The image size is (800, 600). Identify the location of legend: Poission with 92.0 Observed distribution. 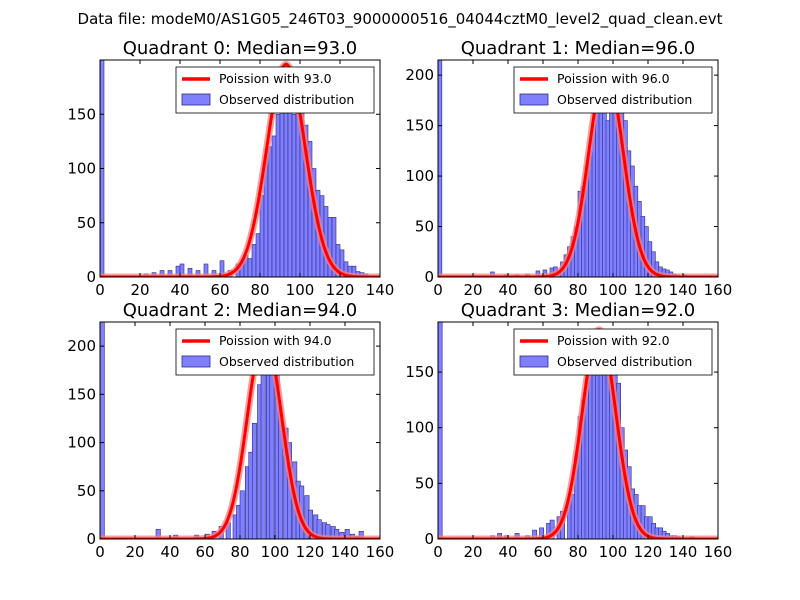
(613, 352).